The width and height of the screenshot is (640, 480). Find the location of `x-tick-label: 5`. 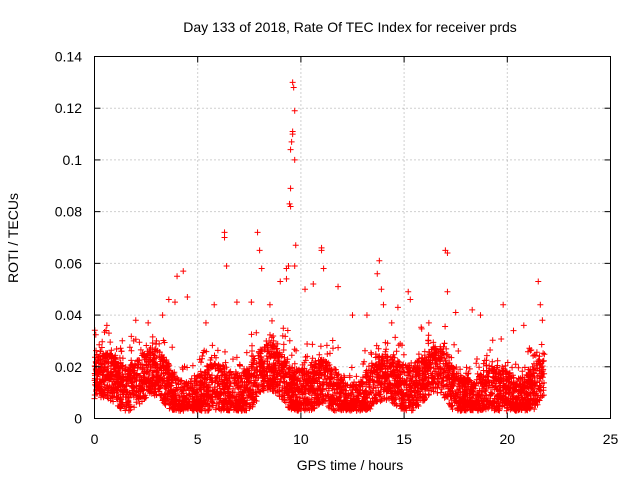

x-tick-label: 5 is located at coordinates (198, 439).